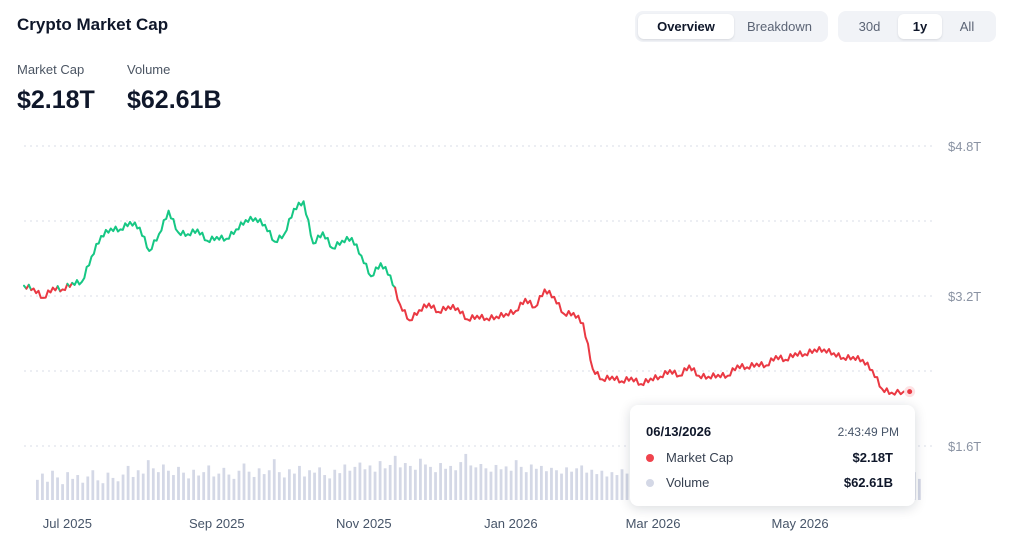  I want to click on range-1y: 1y, so click(920, 26).